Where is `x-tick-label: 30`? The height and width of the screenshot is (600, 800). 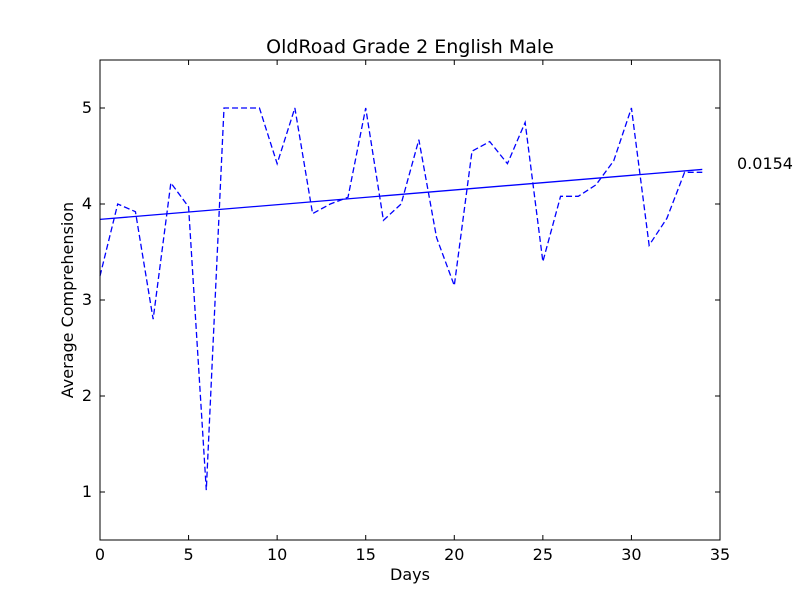
x-tick-label: 30 is located at coordinates (631, 554).